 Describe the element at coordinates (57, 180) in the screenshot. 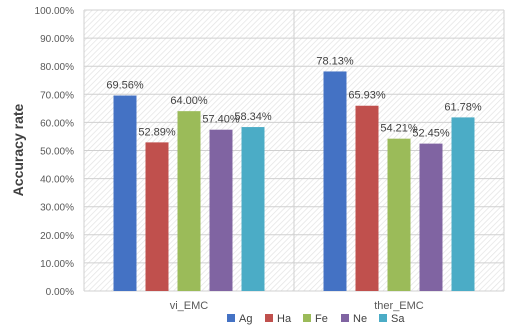

I see `y-tick-label: 40.00%` at that location.